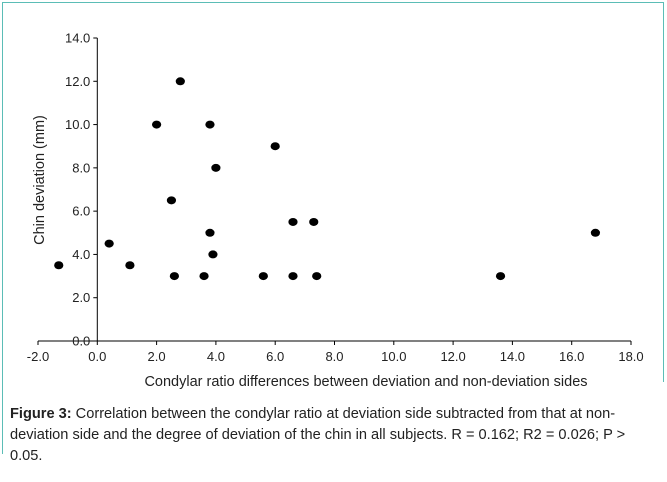 This screenshot has height=482, width=667. Describe the element at coordinates (2, 418) in the screenshot. I see `caption-rule` at that location.